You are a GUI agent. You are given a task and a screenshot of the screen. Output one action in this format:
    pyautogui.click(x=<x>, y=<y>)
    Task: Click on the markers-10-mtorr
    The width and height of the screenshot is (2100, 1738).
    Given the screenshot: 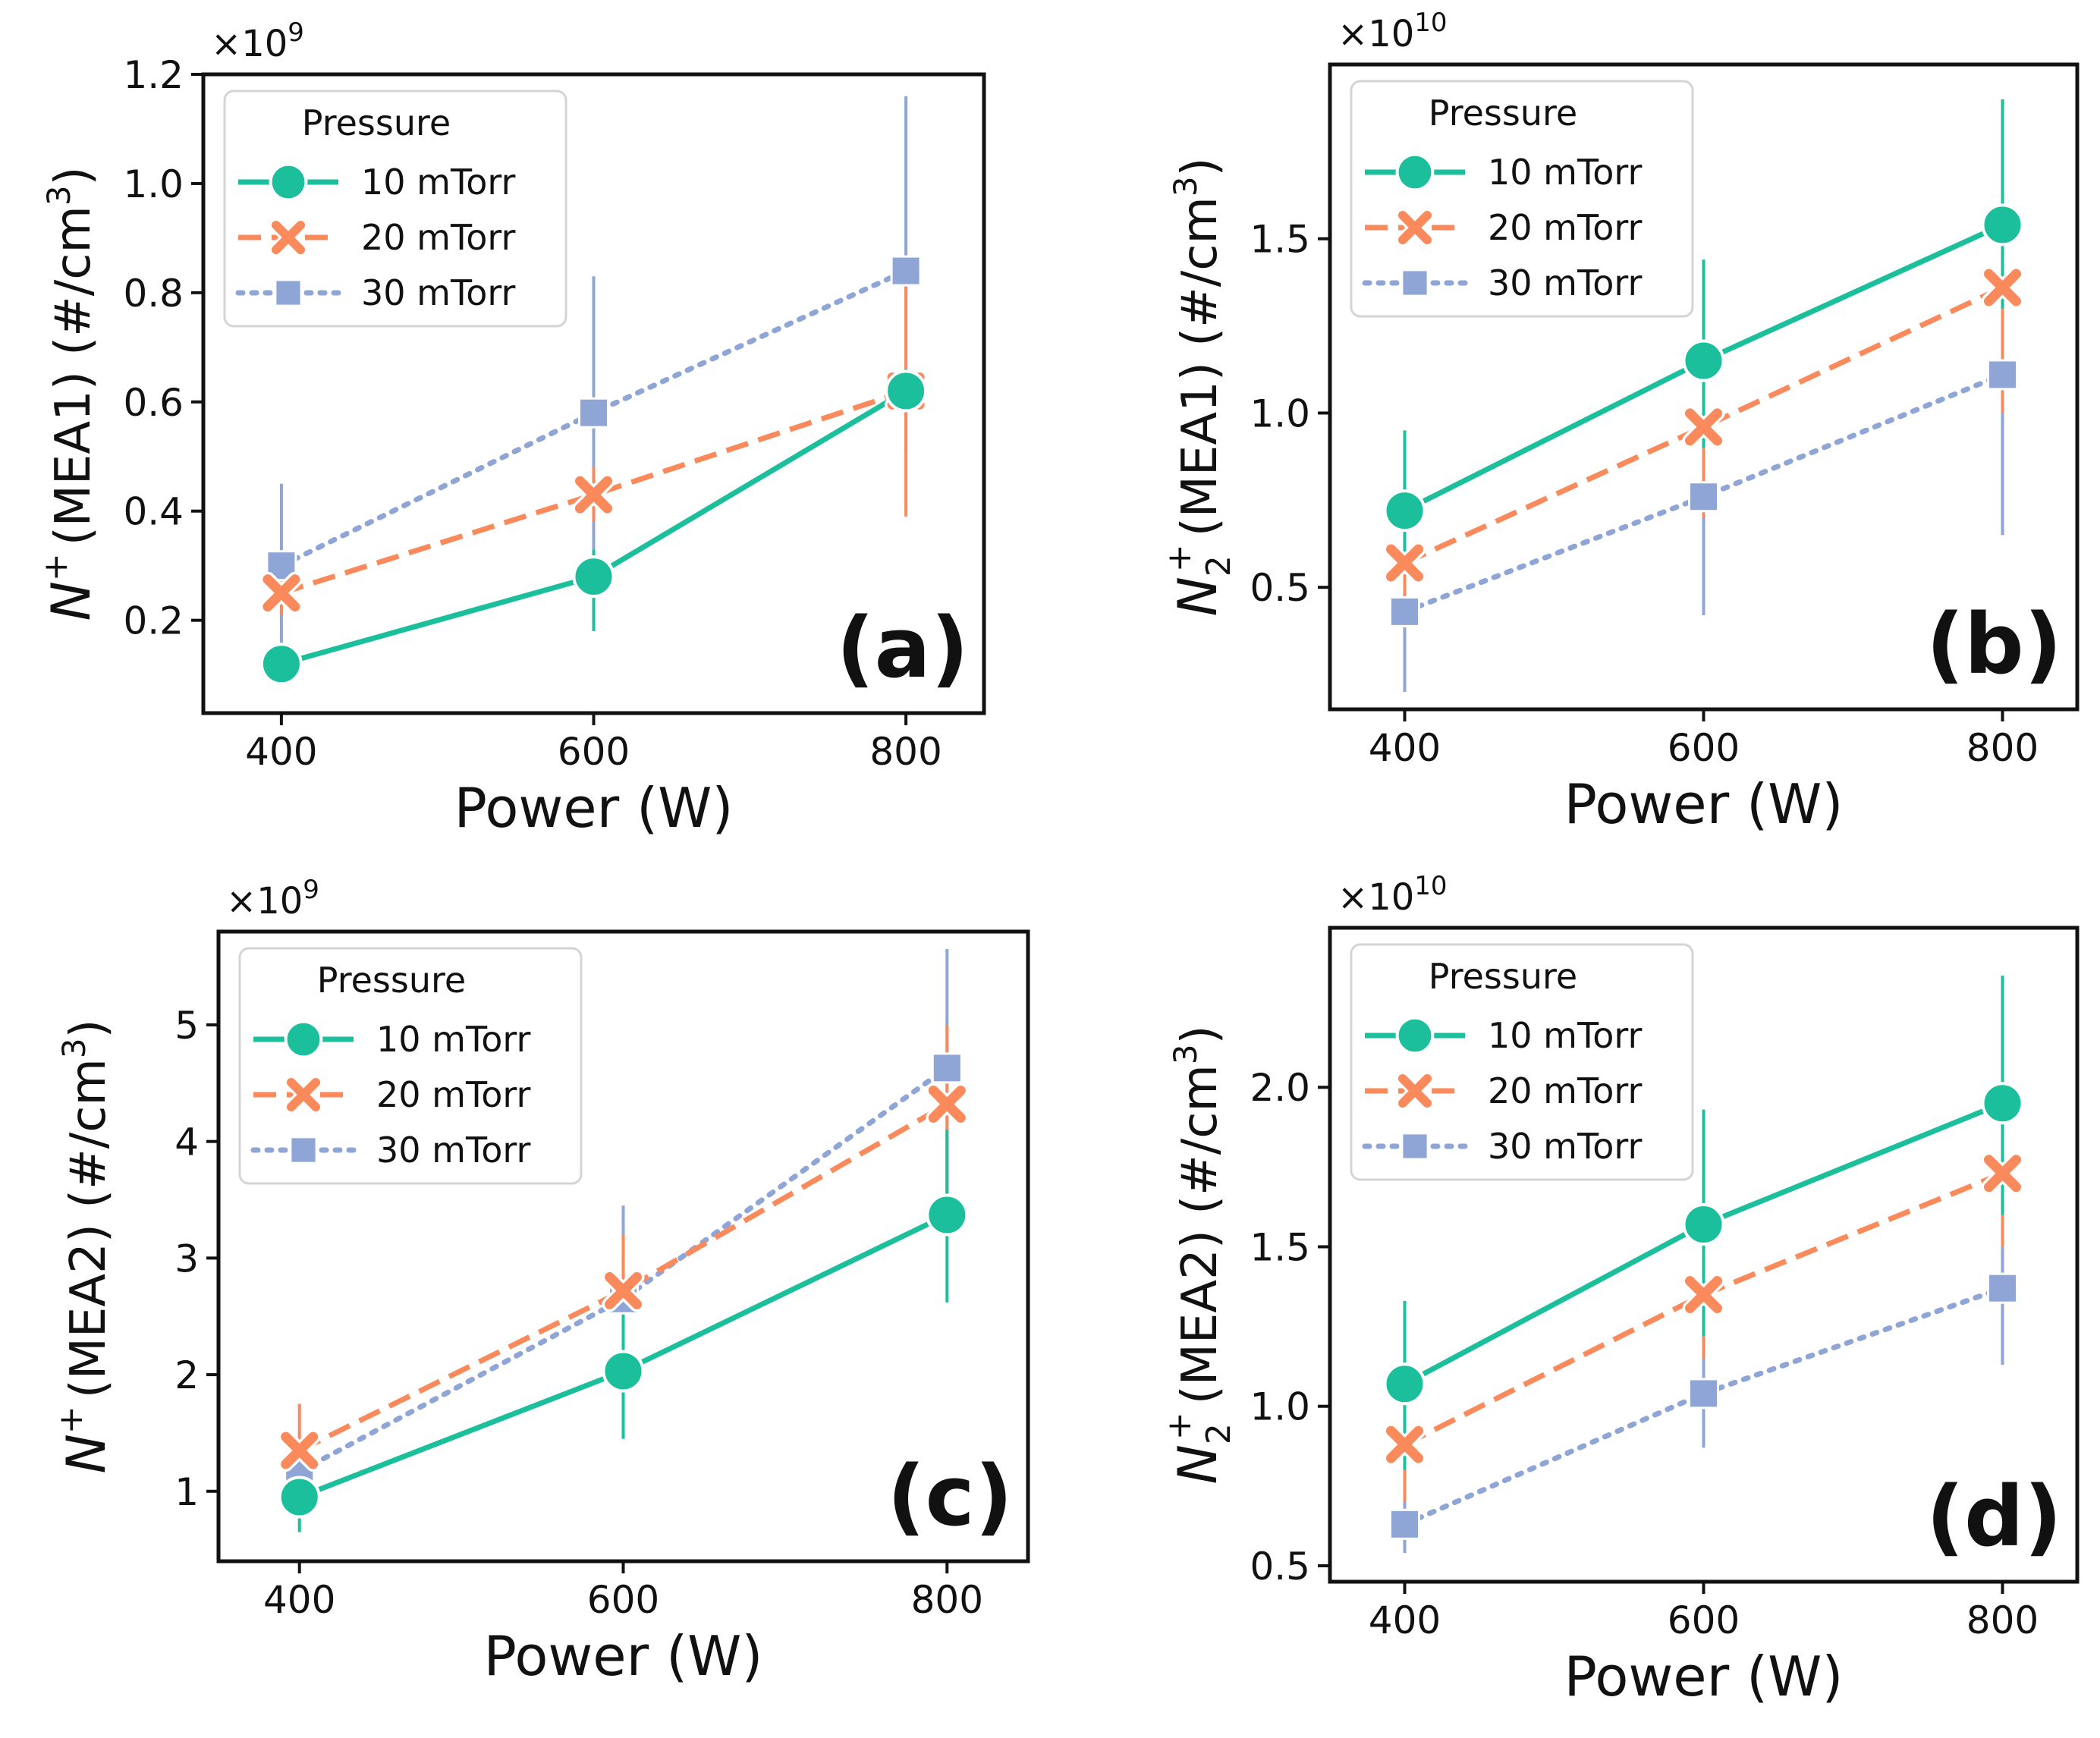 What is the action you would take?
    pyautogui.click(x=623, y=1356)
    